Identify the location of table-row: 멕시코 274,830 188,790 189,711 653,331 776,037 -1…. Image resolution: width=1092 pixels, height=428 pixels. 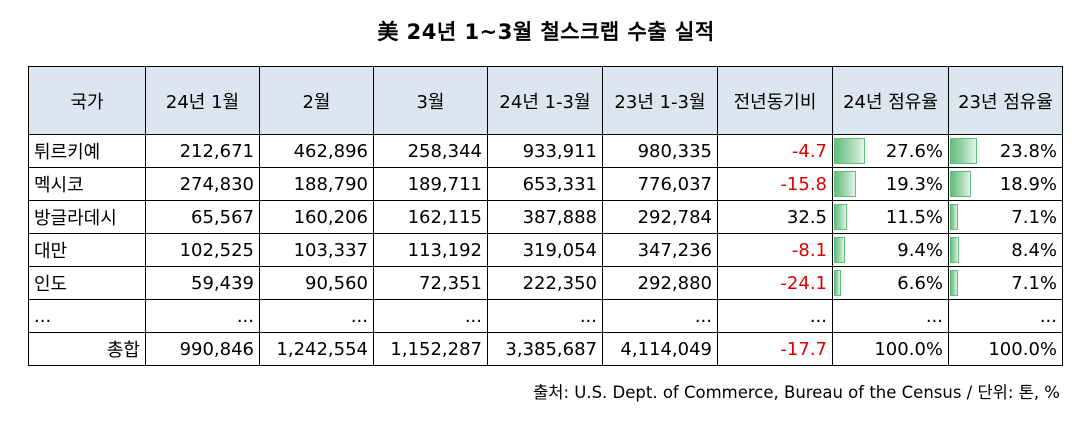
(545, 184).